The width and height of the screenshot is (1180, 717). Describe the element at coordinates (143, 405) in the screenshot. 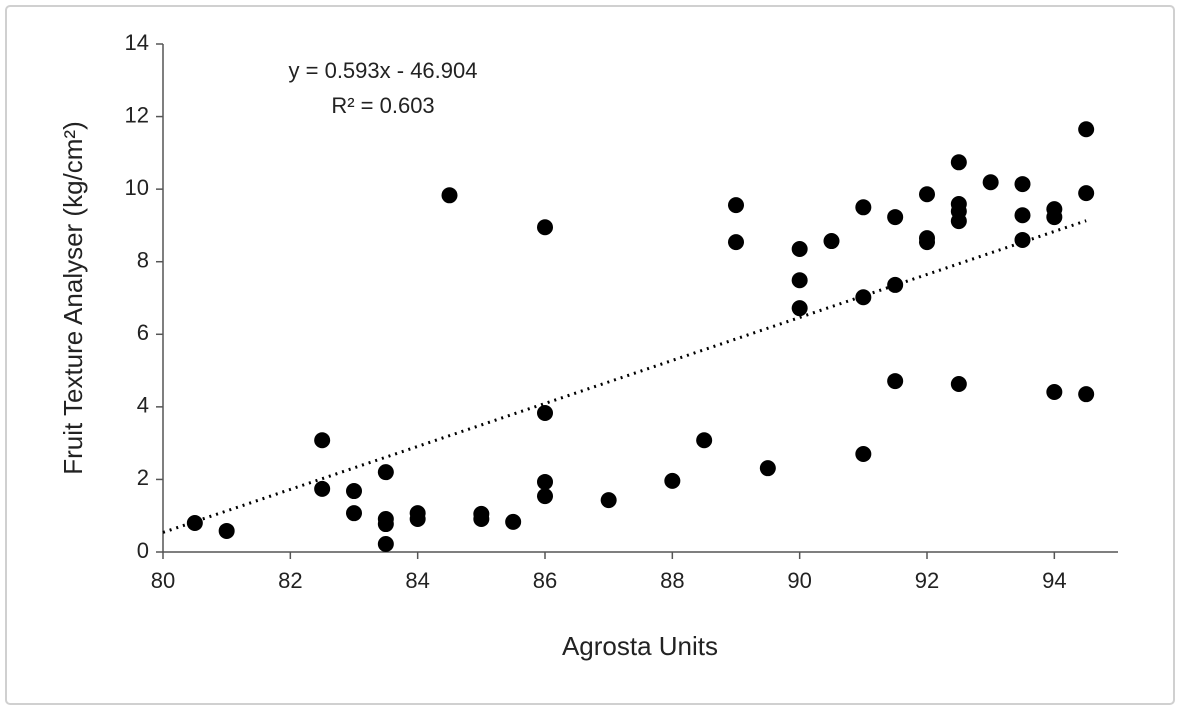

I see `y-tick-label: 4` at that location.